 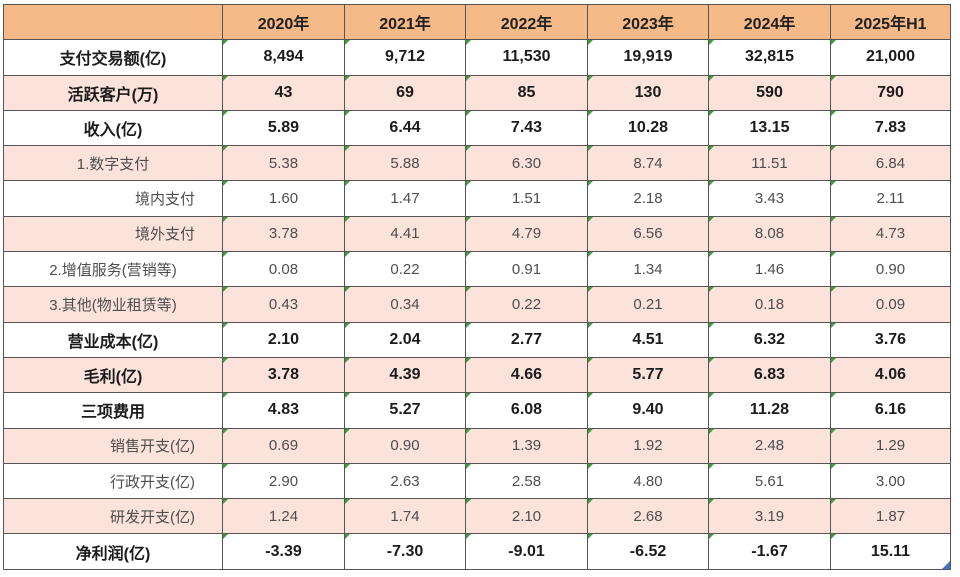 What do you see at coordinates (648, 375) in the screenshot?
I see `value-cell: 5.77` at bounding box center [648, 375].